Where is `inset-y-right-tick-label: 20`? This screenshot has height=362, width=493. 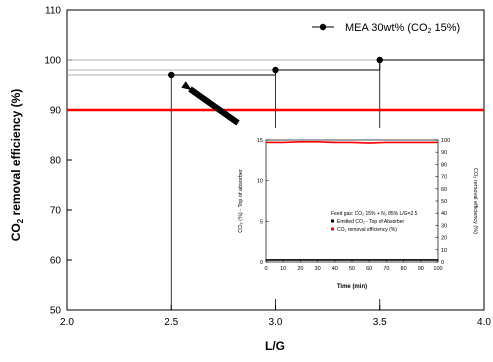
inset-y-right-tick-label: 20 is located at coordinates (444, 239).